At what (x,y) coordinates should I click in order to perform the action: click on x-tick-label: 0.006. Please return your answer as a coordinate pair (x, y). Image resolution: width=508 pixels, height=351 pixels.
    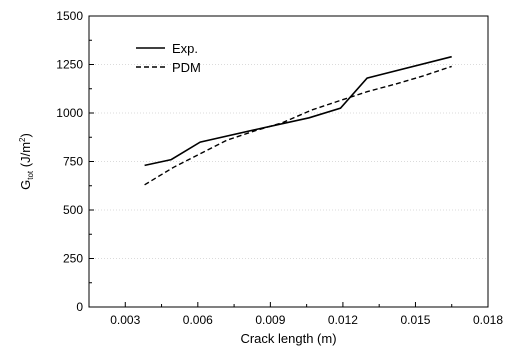
    Looking at the image, I should click on (198, 320).